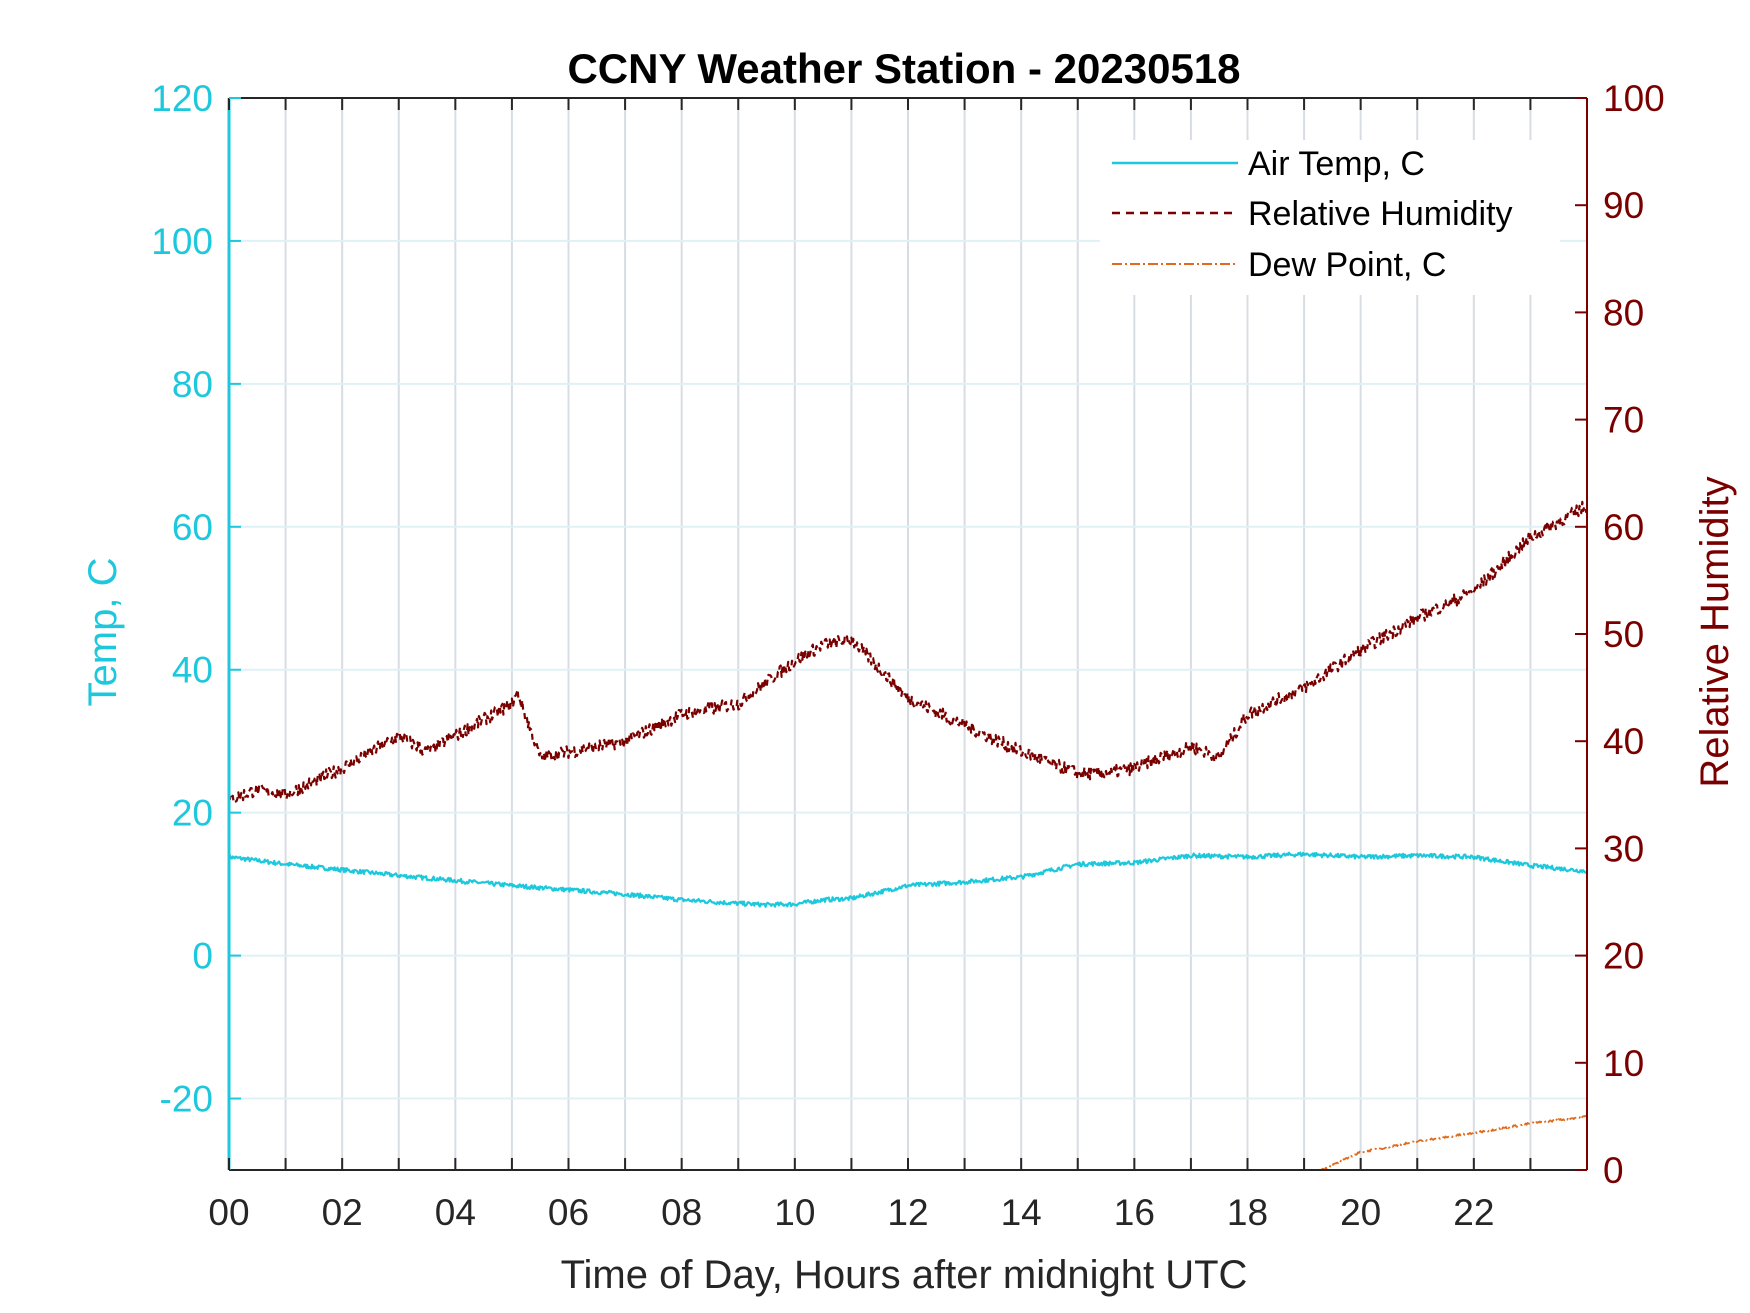 The height and width of the screenshot is (1313, 1750). I want to click on x-tick-label: 22, so click(1473, 1212).